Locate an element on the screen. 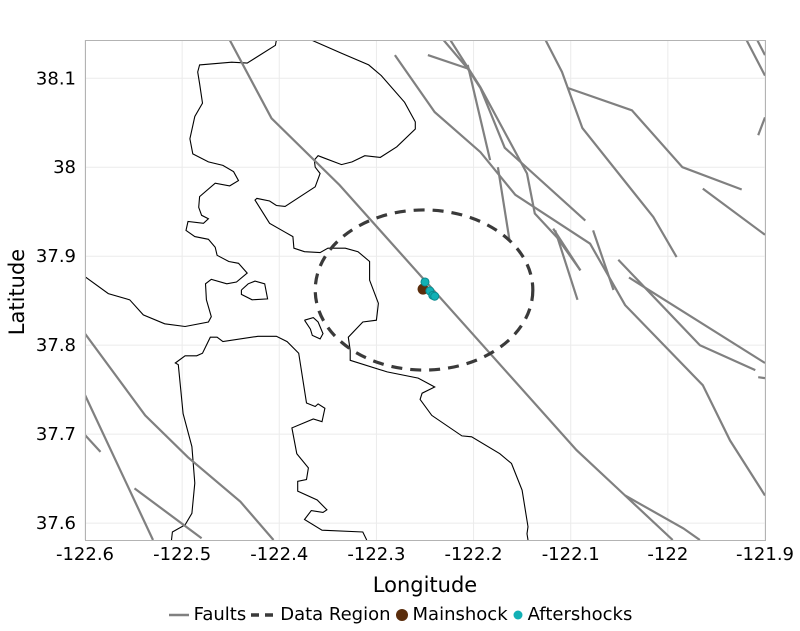  legend-item-data-region: Data Region is located at coordinates (320, 614).